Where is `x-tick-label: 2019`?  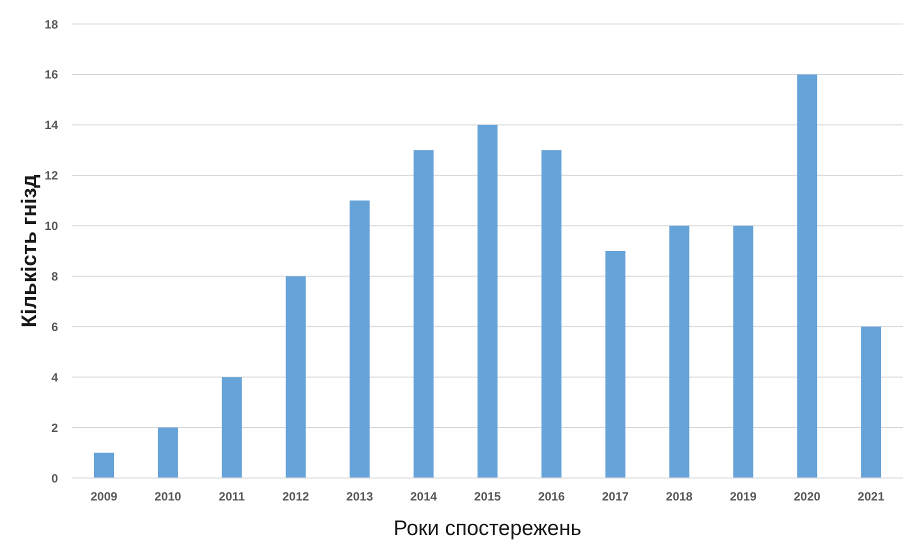 x-tick-label: 2019 is located at coordinates (743, 497).